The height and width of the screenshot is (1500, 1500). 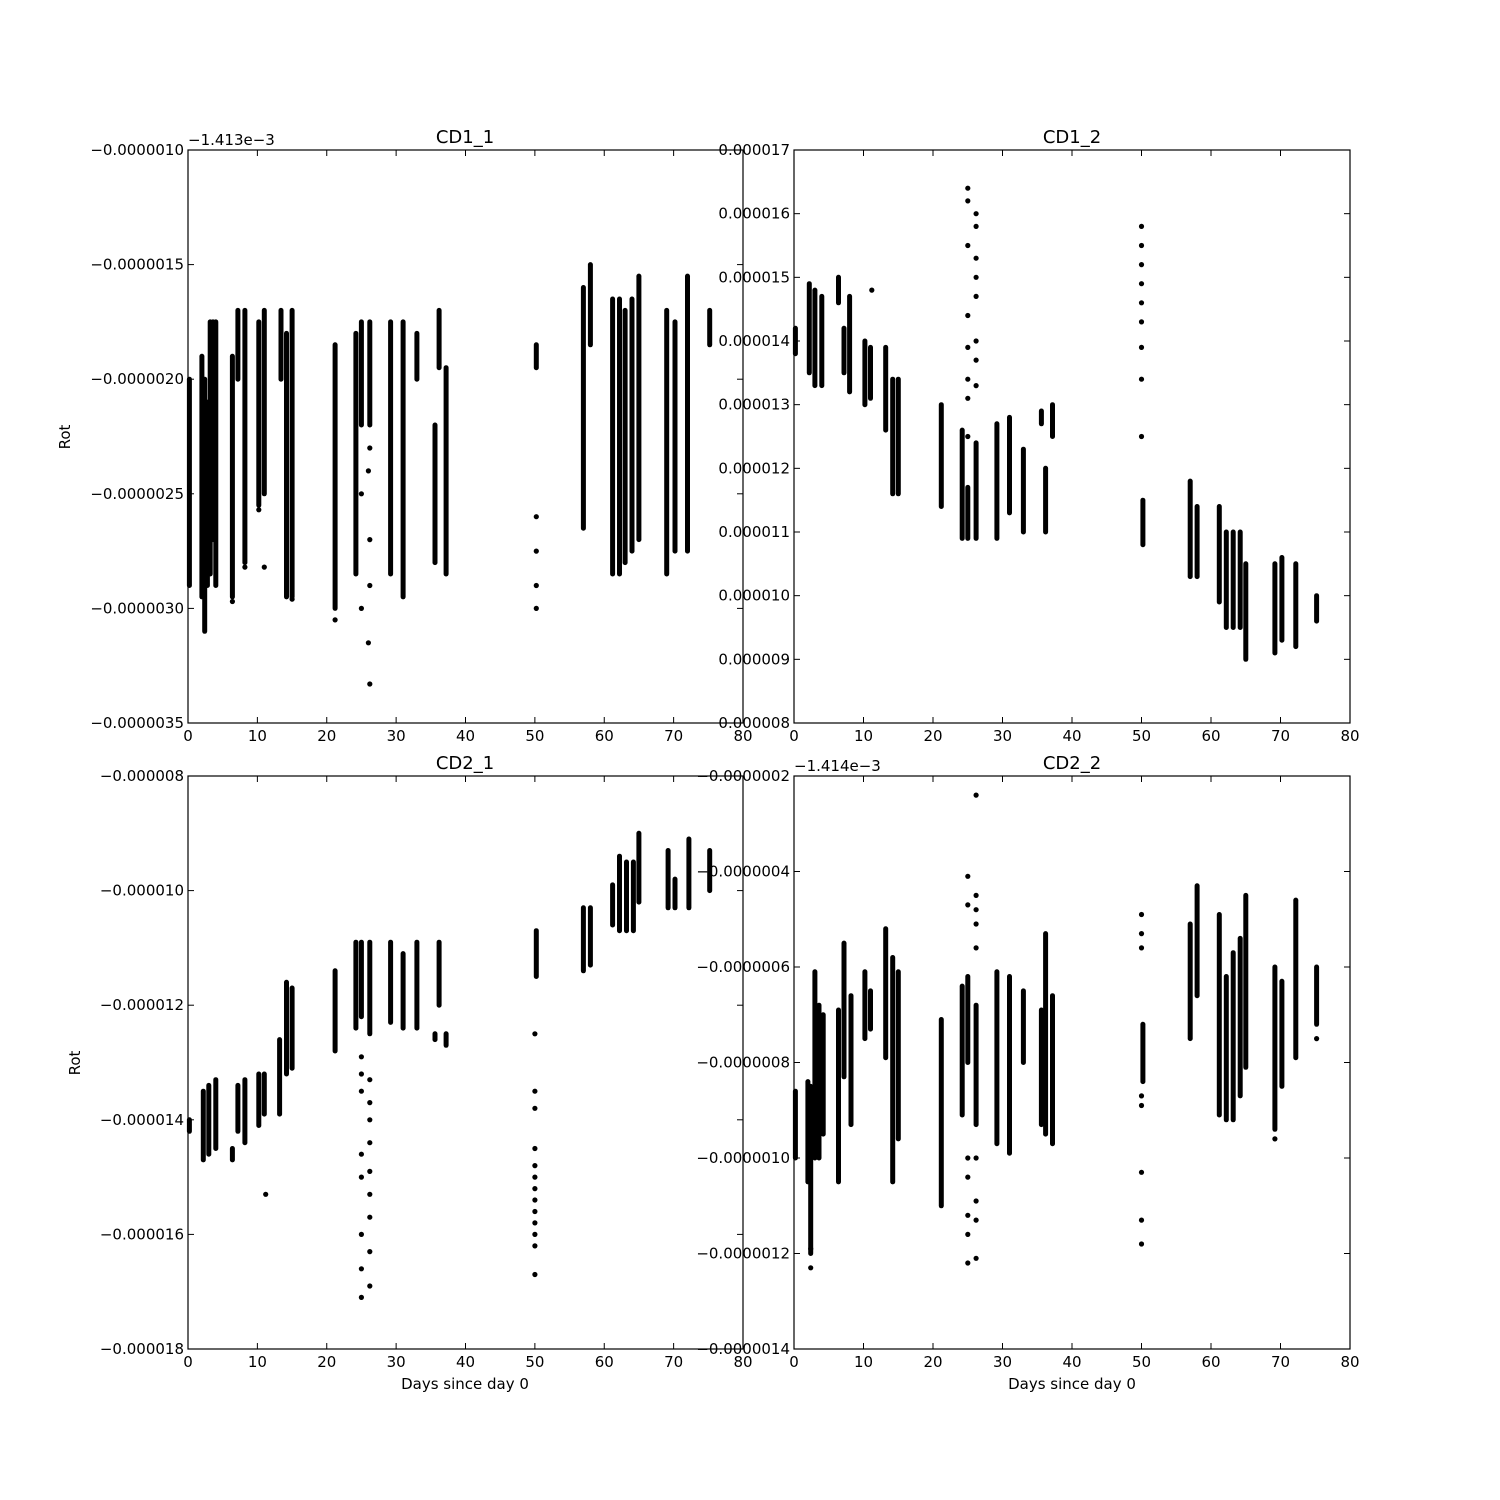 What do you see at coordinates (743, 1063) in the screenshot?
I see `y-tick-label: −0.0000008` at bounding box center [743, 1063].